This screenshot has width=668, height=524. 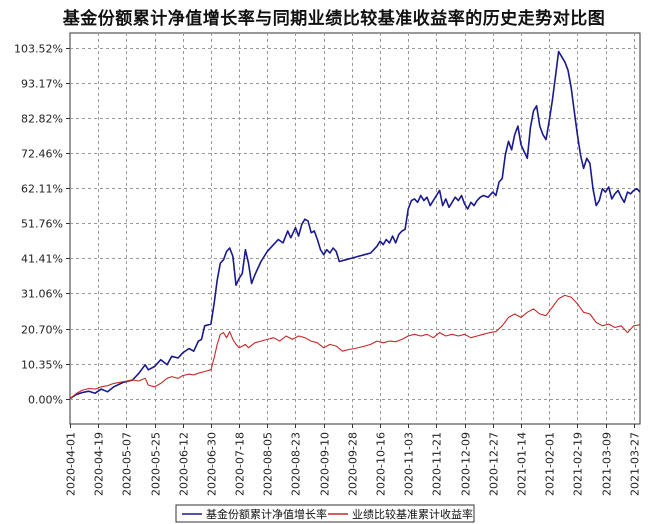 I want to click on x-tick-label: 2020-11-21, so click(x=437, y=464).